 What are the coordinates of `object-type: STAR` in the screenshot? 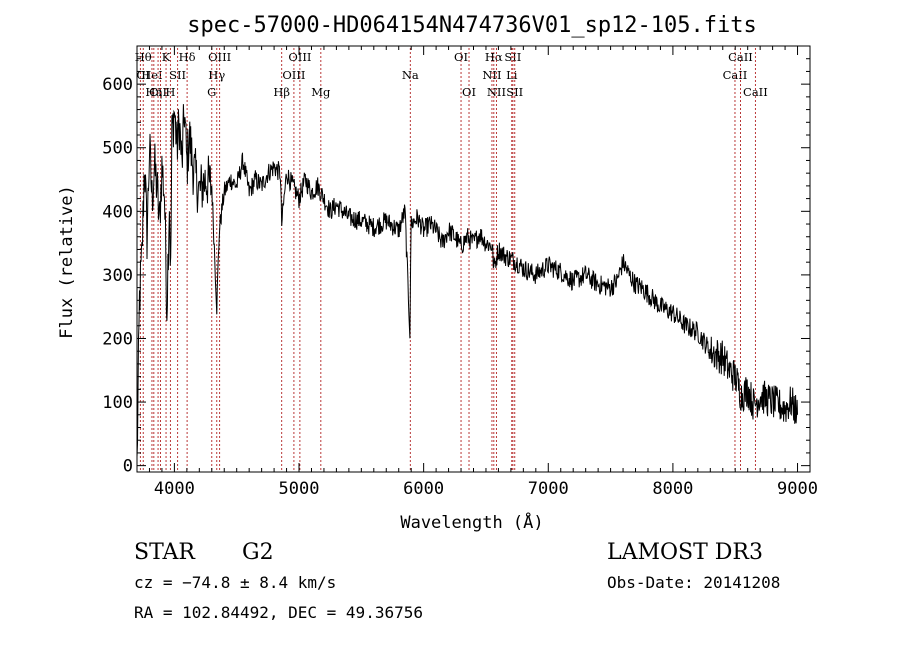 It's located at (164, 552).